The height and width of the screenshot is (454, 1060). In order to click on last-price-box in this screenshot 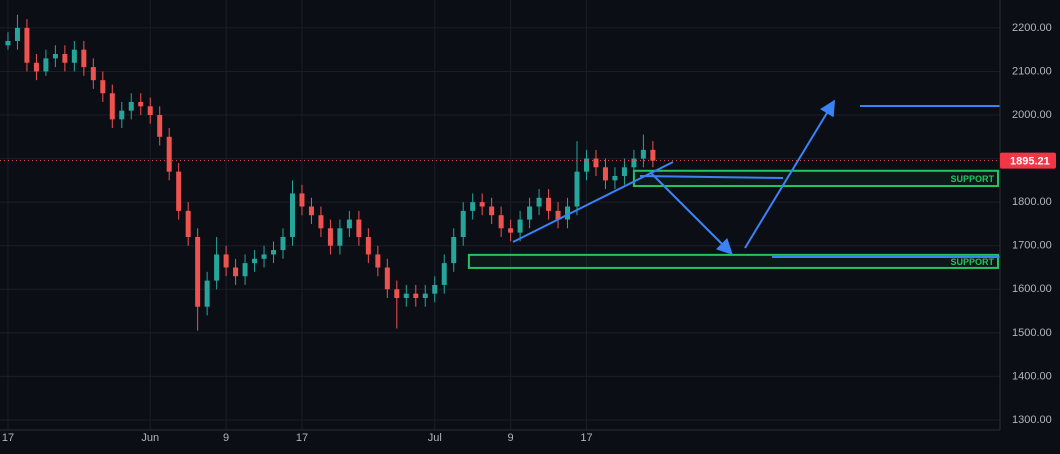, I will do `click(1028, 160)`.